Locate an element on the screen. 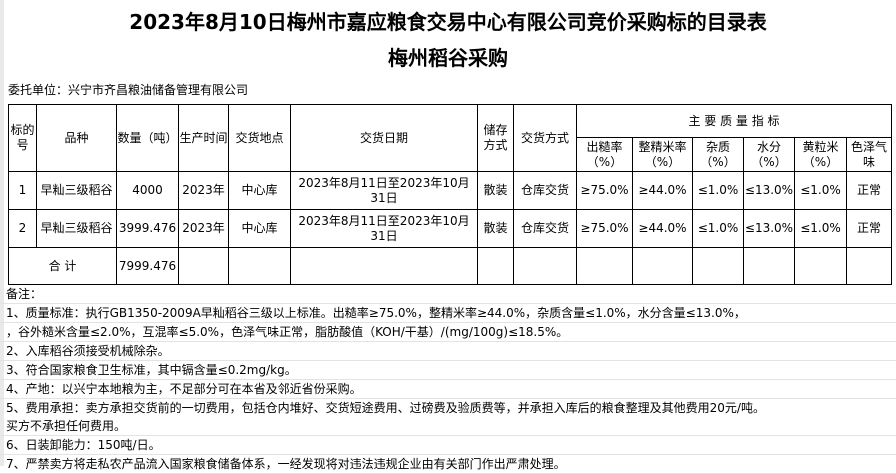 Image resolution: width=896 pixels, height=474 pixels. header-date: 交货日期 is located at coordinates (384, 138).